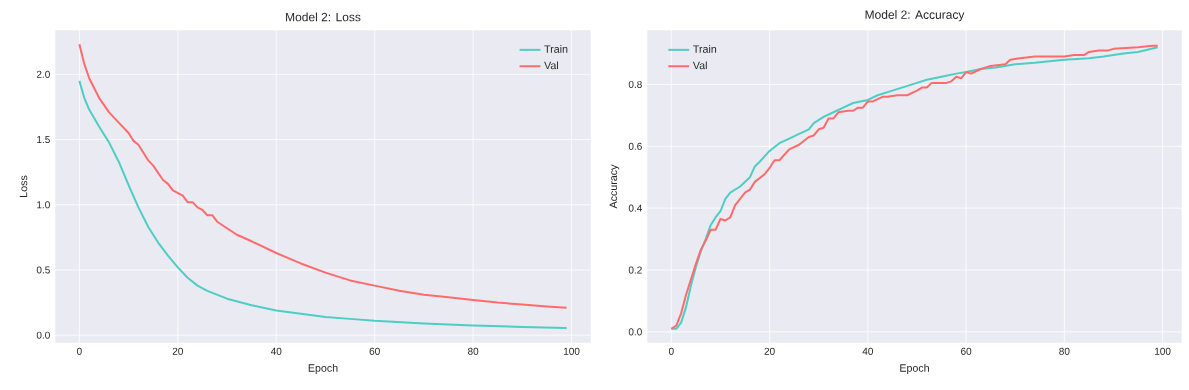  I want to click on y-tick-label: 0.2, so click(635, 270).